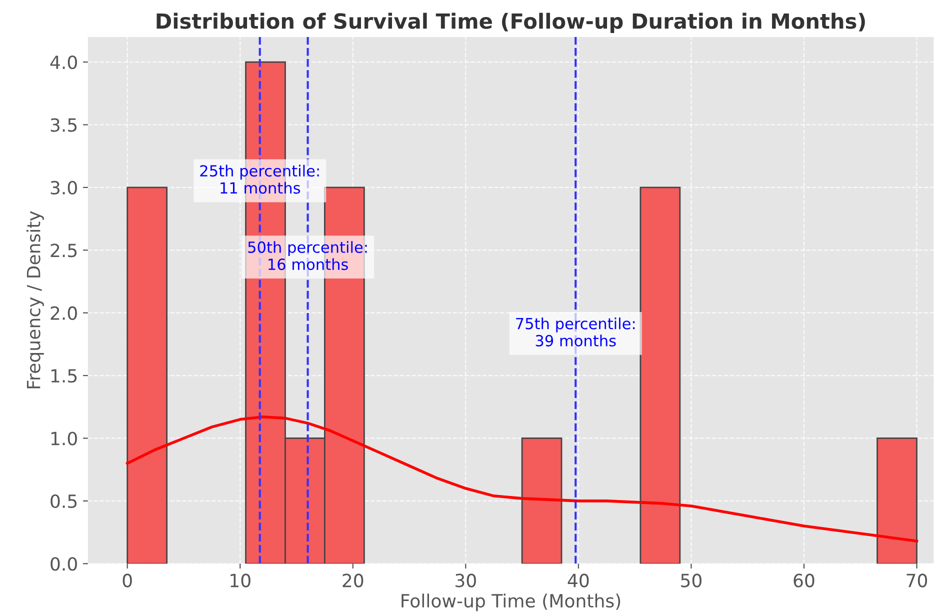 Image resolution: width=945 pixels, height=616 pixels. I want to click on y-tick-label: 2.0, so click(63, 313).